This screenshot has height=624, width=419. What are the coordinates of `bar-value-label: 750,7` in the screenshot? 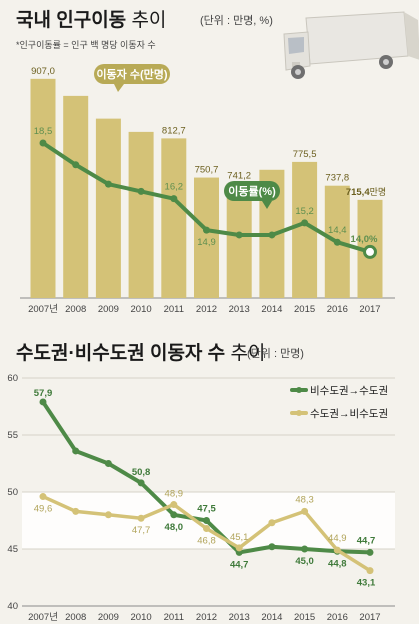 It's located at (207, 170).